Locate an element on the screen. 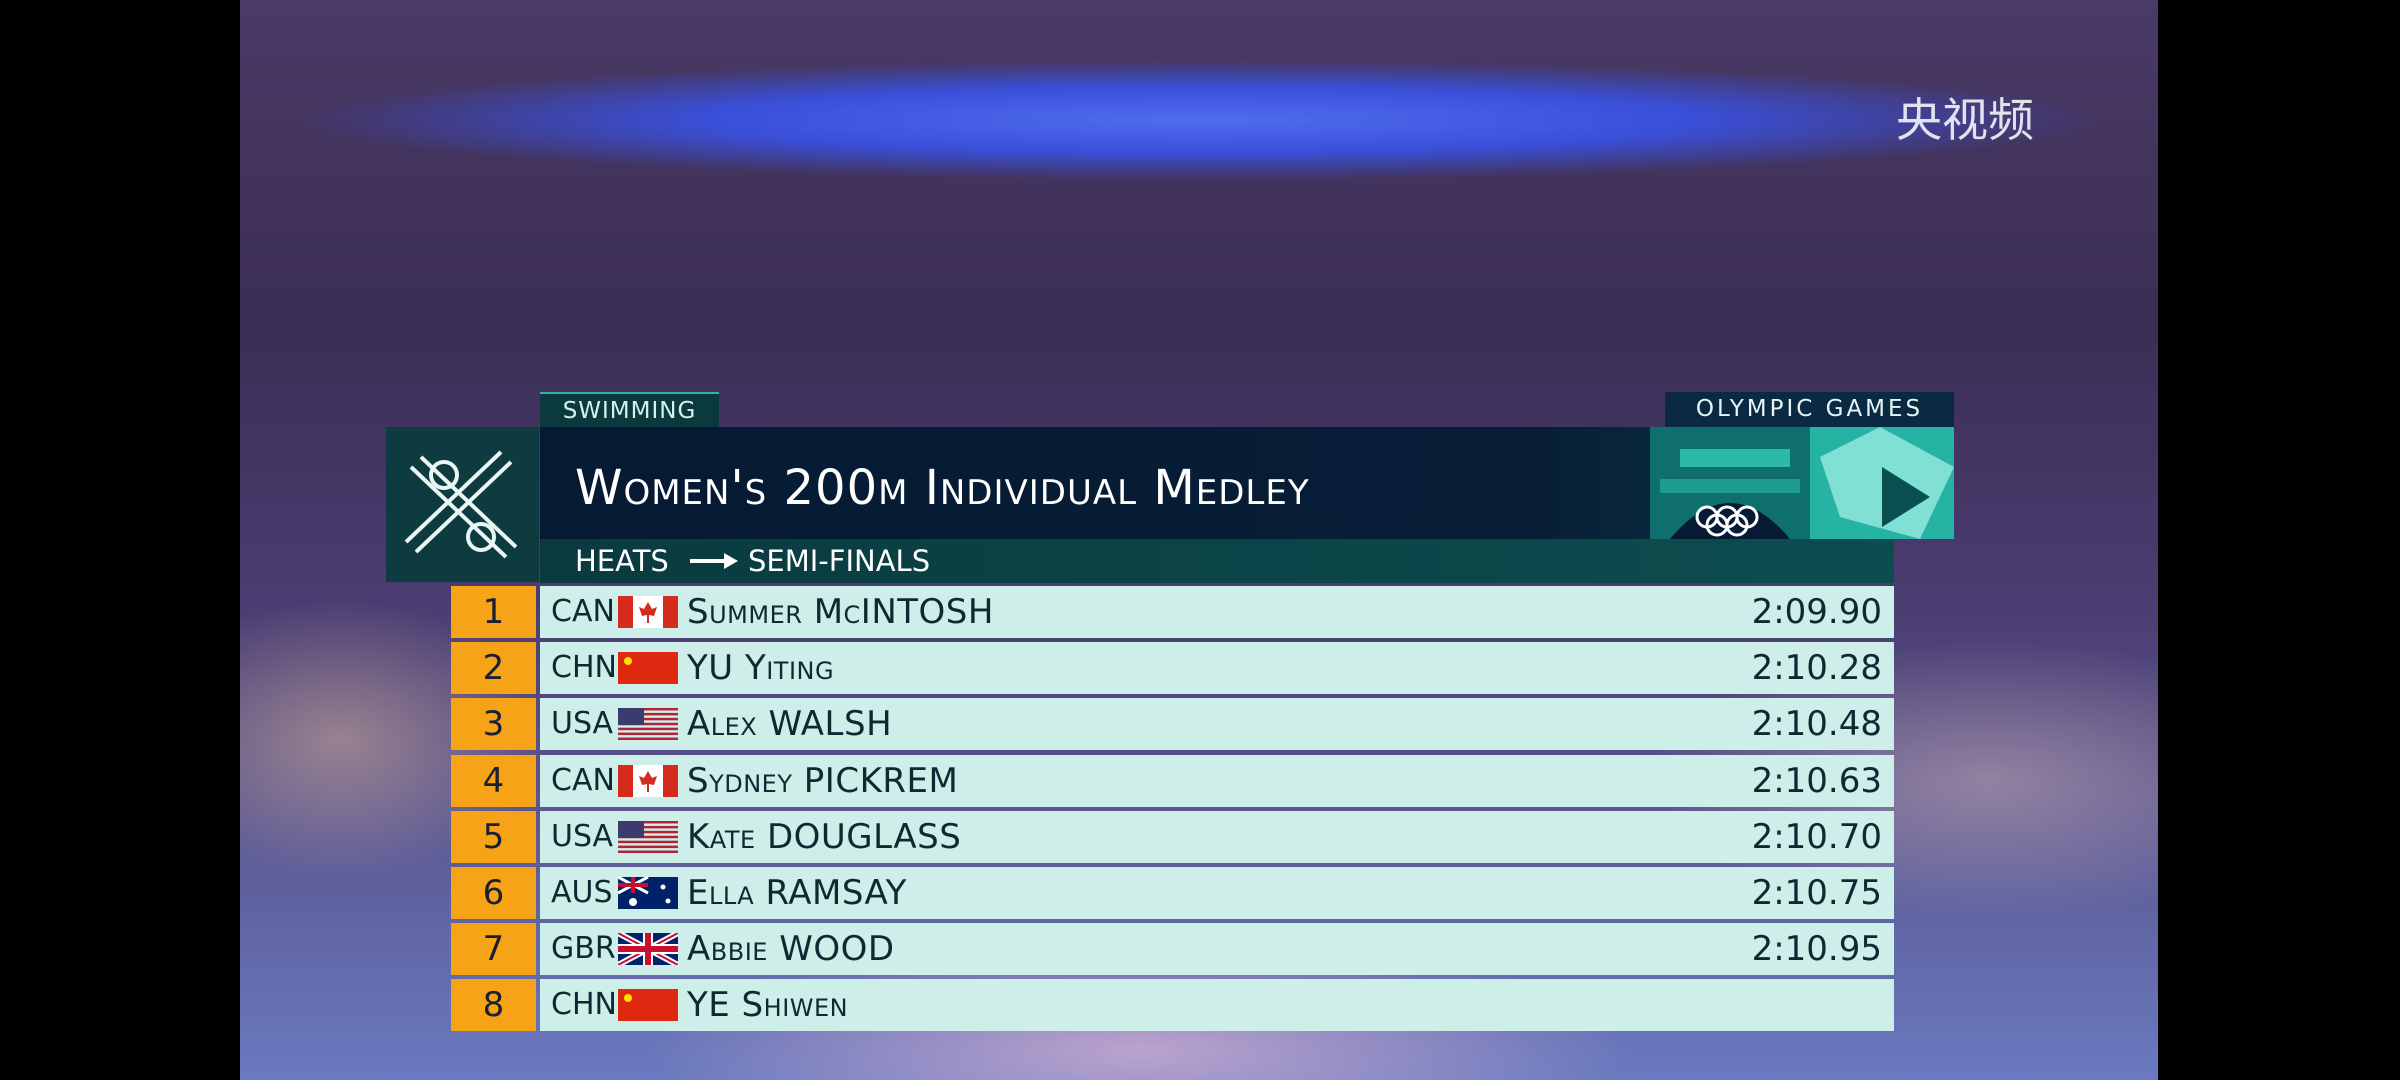  rank-box: 2 is located at coordinates (493, 668).